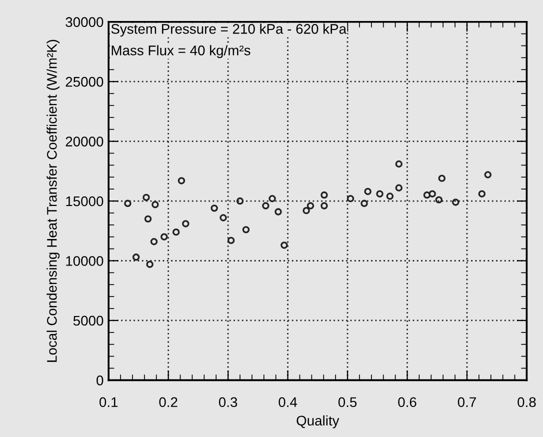 The width and height of the screenshot is (543, 437). Describe the element at coordinates (318, 421) in the screenshot. I see `x-axis-title: Quality` at that location.